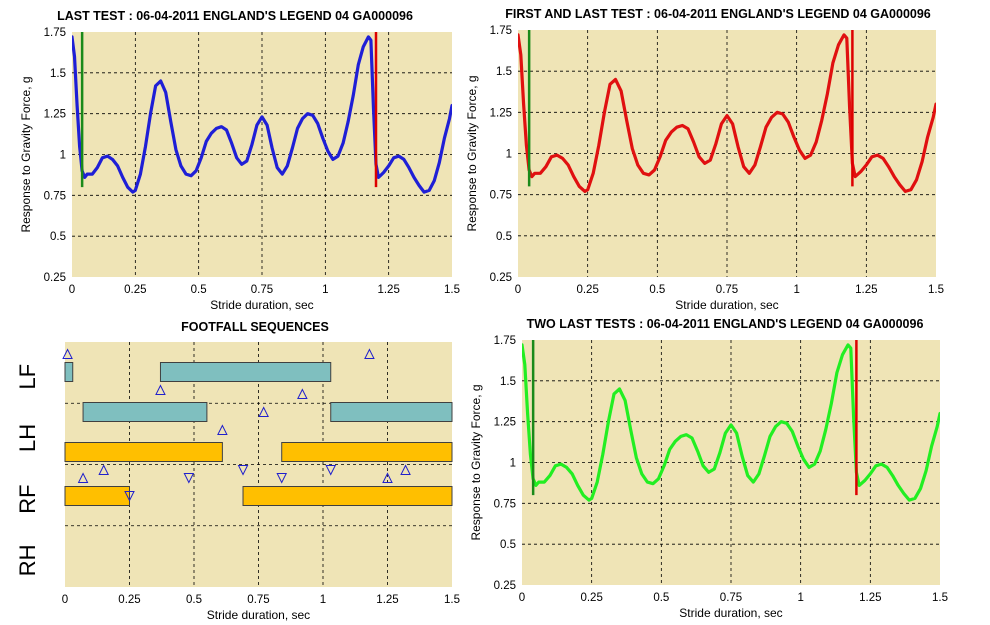  What do you see at coordinates (731, 422) in the screenshot?
I see `p3-series-line` at bounding box center [731, 422].